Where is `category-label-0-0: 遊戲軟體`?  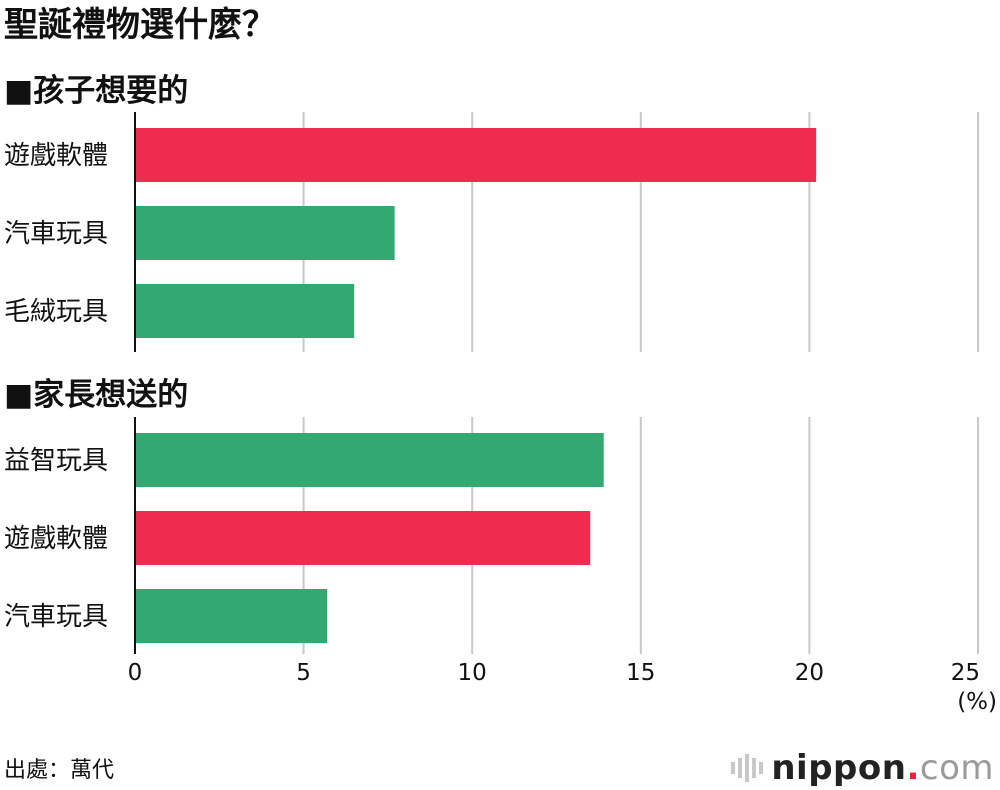
category-label-0-0: 遊戲軟體 is located at coordinates (56, 156).